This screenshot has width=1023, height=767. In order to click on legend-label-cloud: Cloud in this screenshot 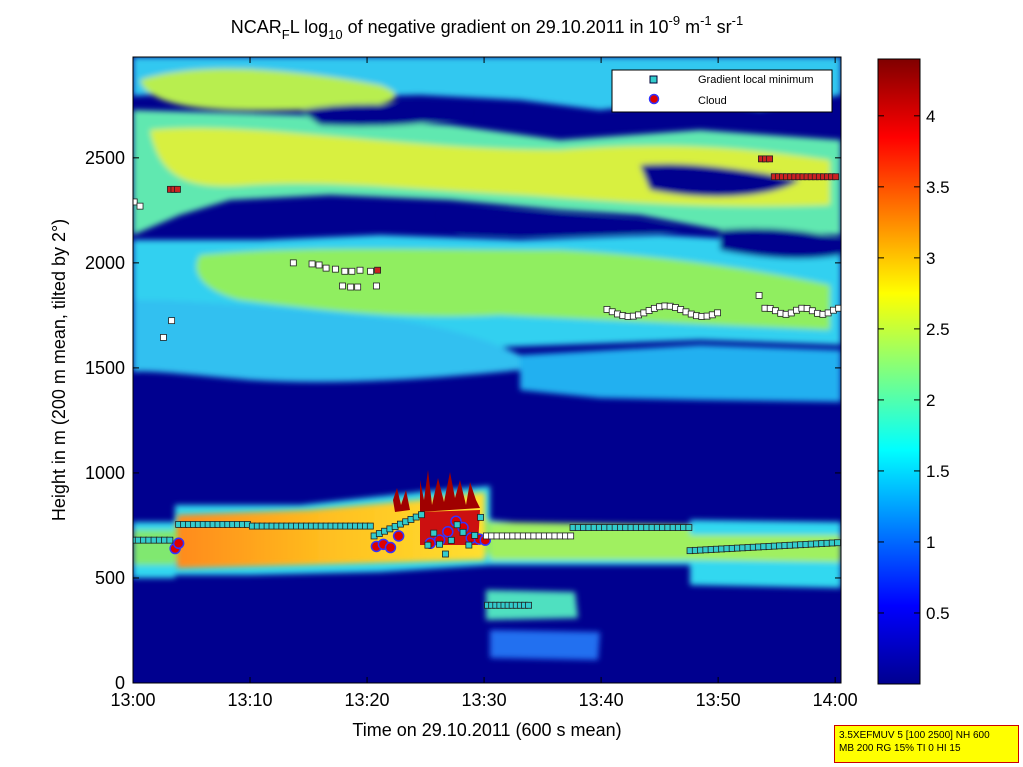, I will do `click(712, 101)`.